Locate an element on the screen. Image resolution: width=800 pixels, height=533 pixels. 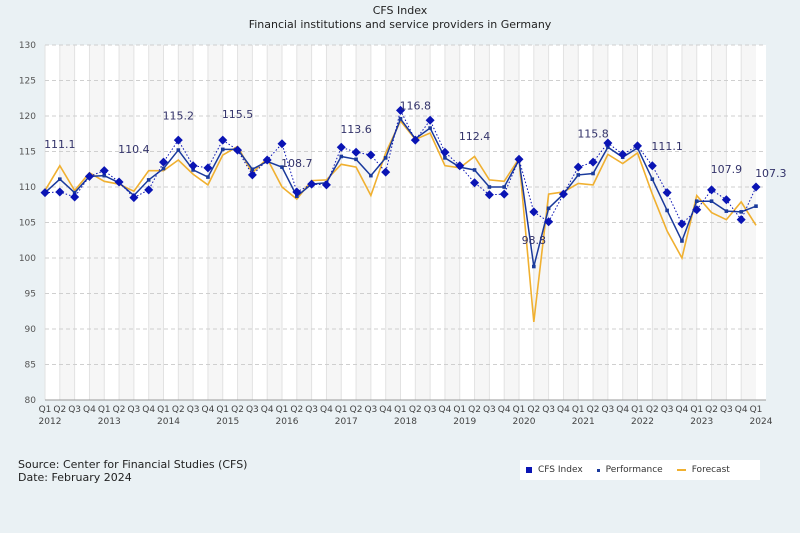
data-label: 107.9 is located at coordinates (727, 169).